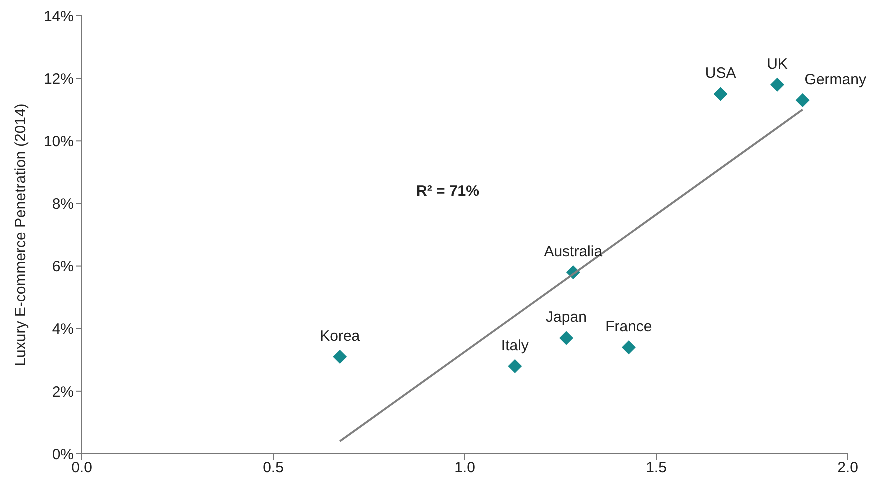 This screenshot has height=489, width=886. Describe the element at coordinates (59, 79) in the screenshot. I see `y-tick-label: 12%` at that location.